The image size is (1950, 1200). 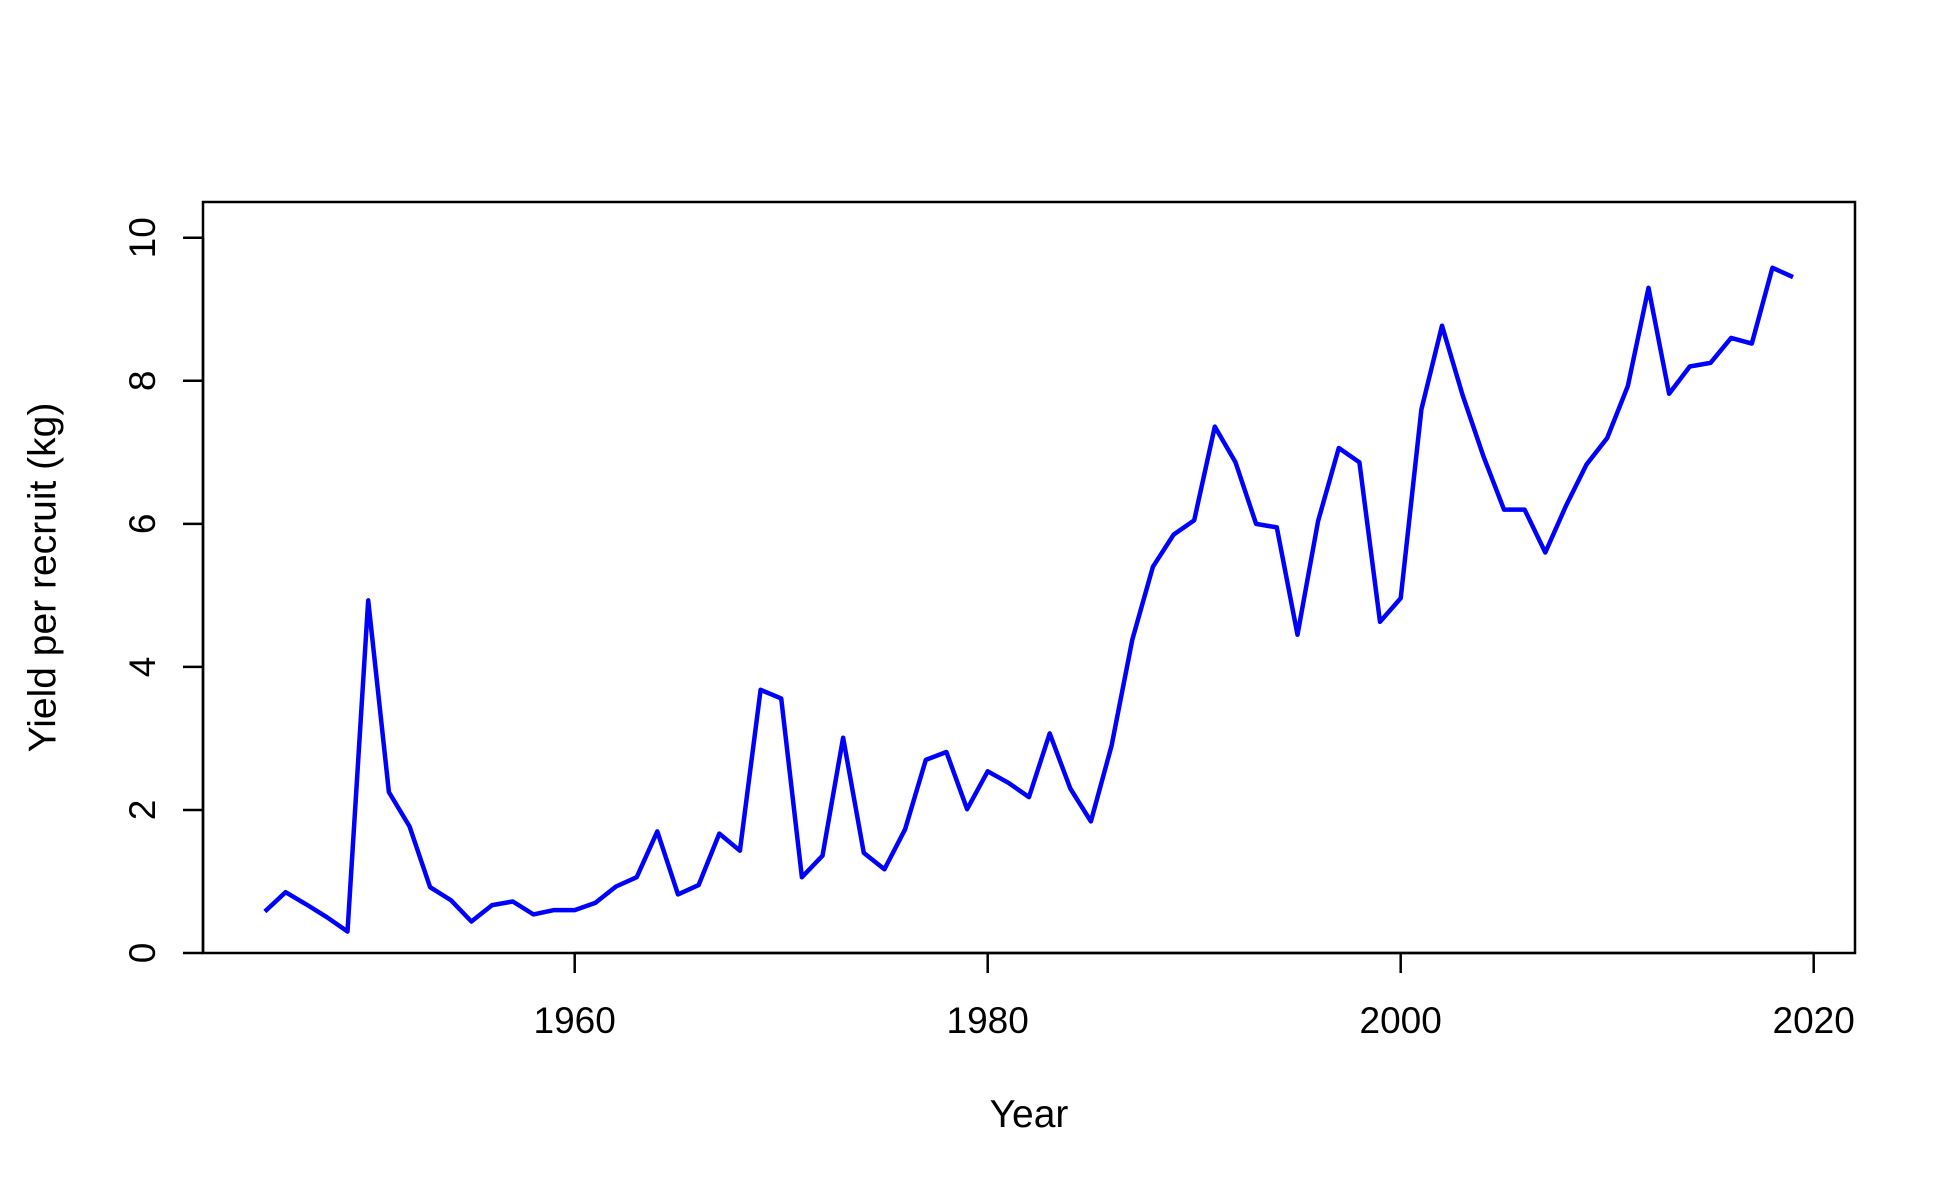 I want to click on y-tick-label: 8, so click(x=142, y=381).